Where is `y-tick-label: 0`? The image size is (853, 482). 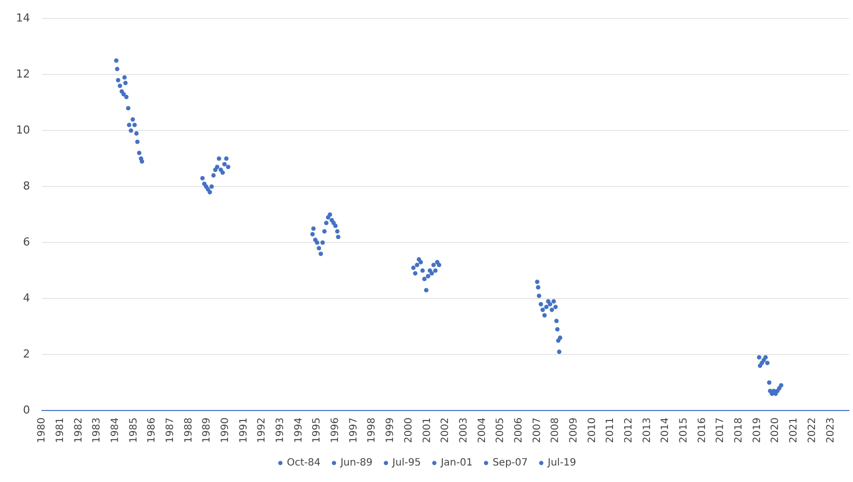 y-tick-label: 0 is located at coordinates (26, 409).